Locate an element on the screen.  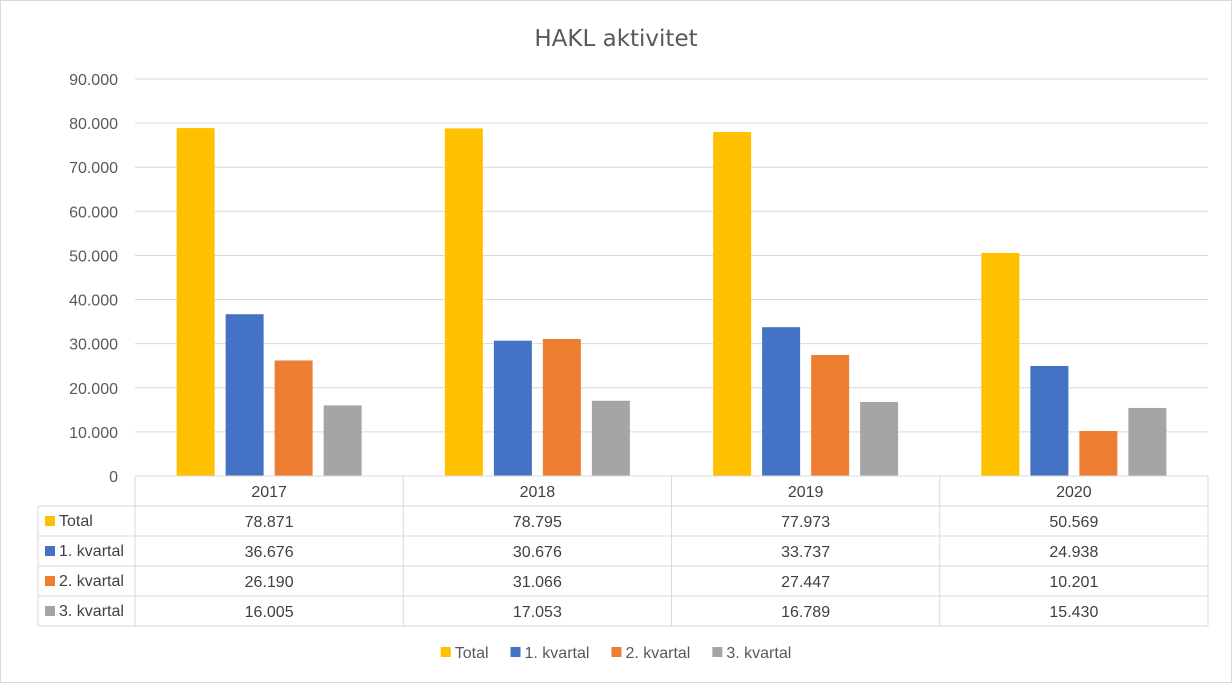
category-label: 2018 is located at coordinates (538, 492).